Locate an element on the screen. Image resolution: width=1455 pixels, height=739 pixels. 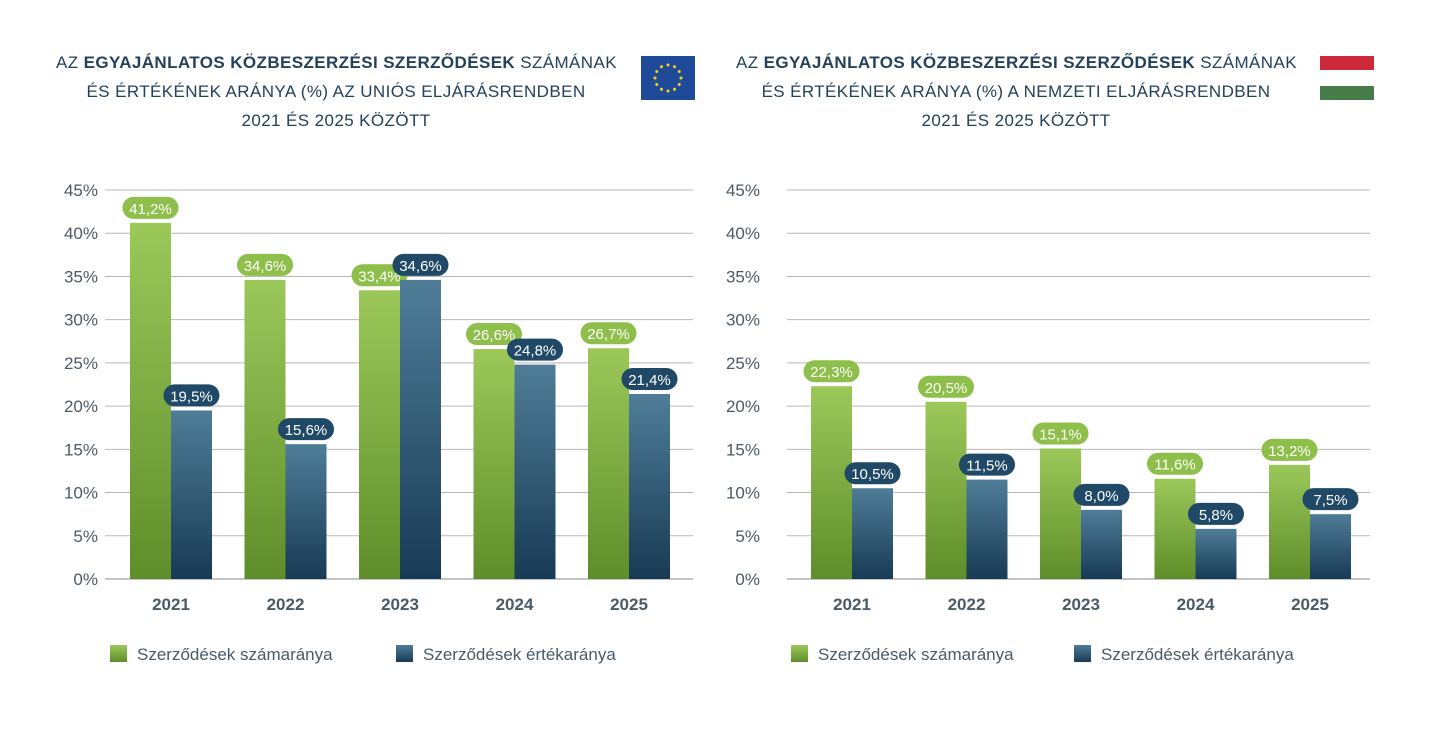
data-label: 11,5% is located at coordinates (986, 466).